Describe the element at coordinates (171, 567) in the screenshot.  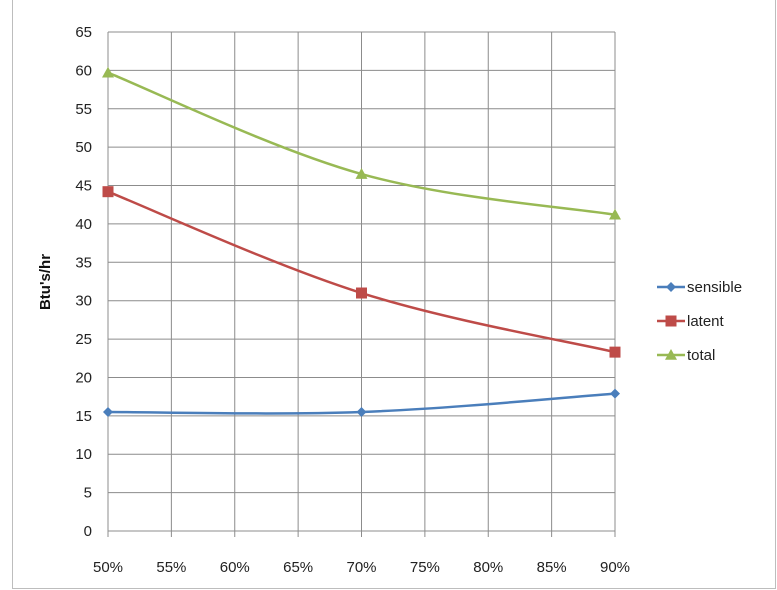
I see `x-tick-label: 55%` at that location.